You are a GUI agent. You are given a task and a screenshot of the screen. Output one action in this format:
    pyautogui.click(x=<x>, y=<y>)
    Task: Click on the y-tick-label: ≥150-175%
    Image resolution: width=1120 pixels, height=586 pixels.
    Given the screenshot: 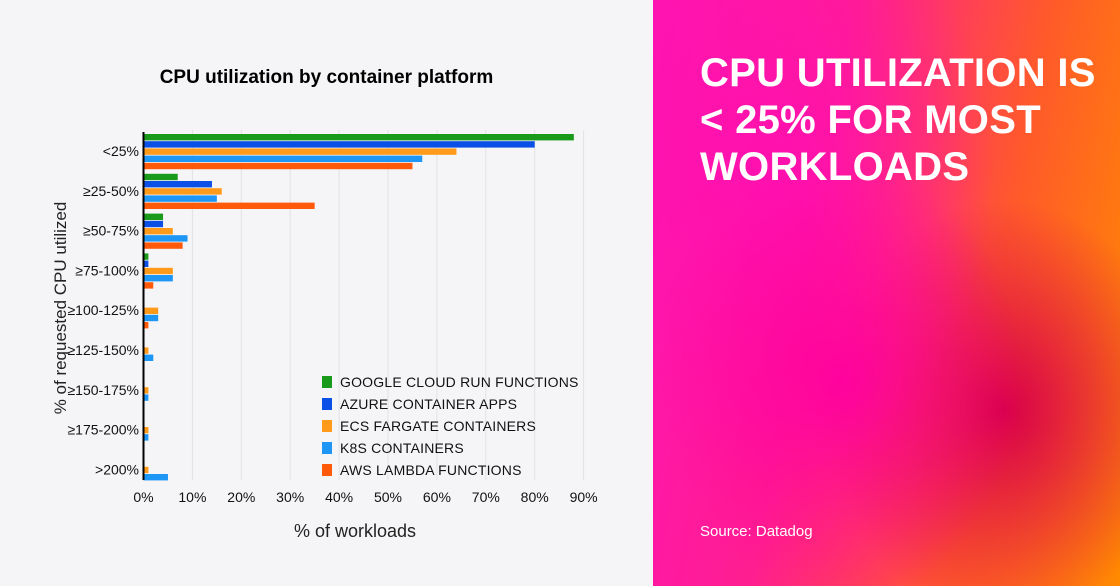 What is the action you would take?
    pyautogui.click(x=103, y=390)
    